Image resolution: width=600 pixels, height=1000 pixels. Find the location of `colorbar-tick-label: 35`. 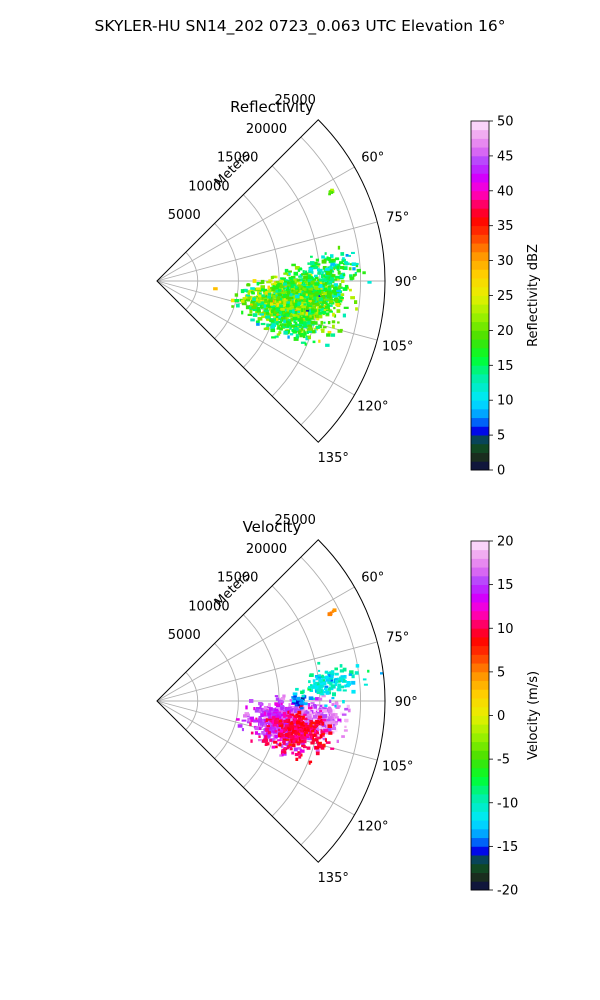

colorbar-tick-label: 35 is located at coordinates (505, 226).